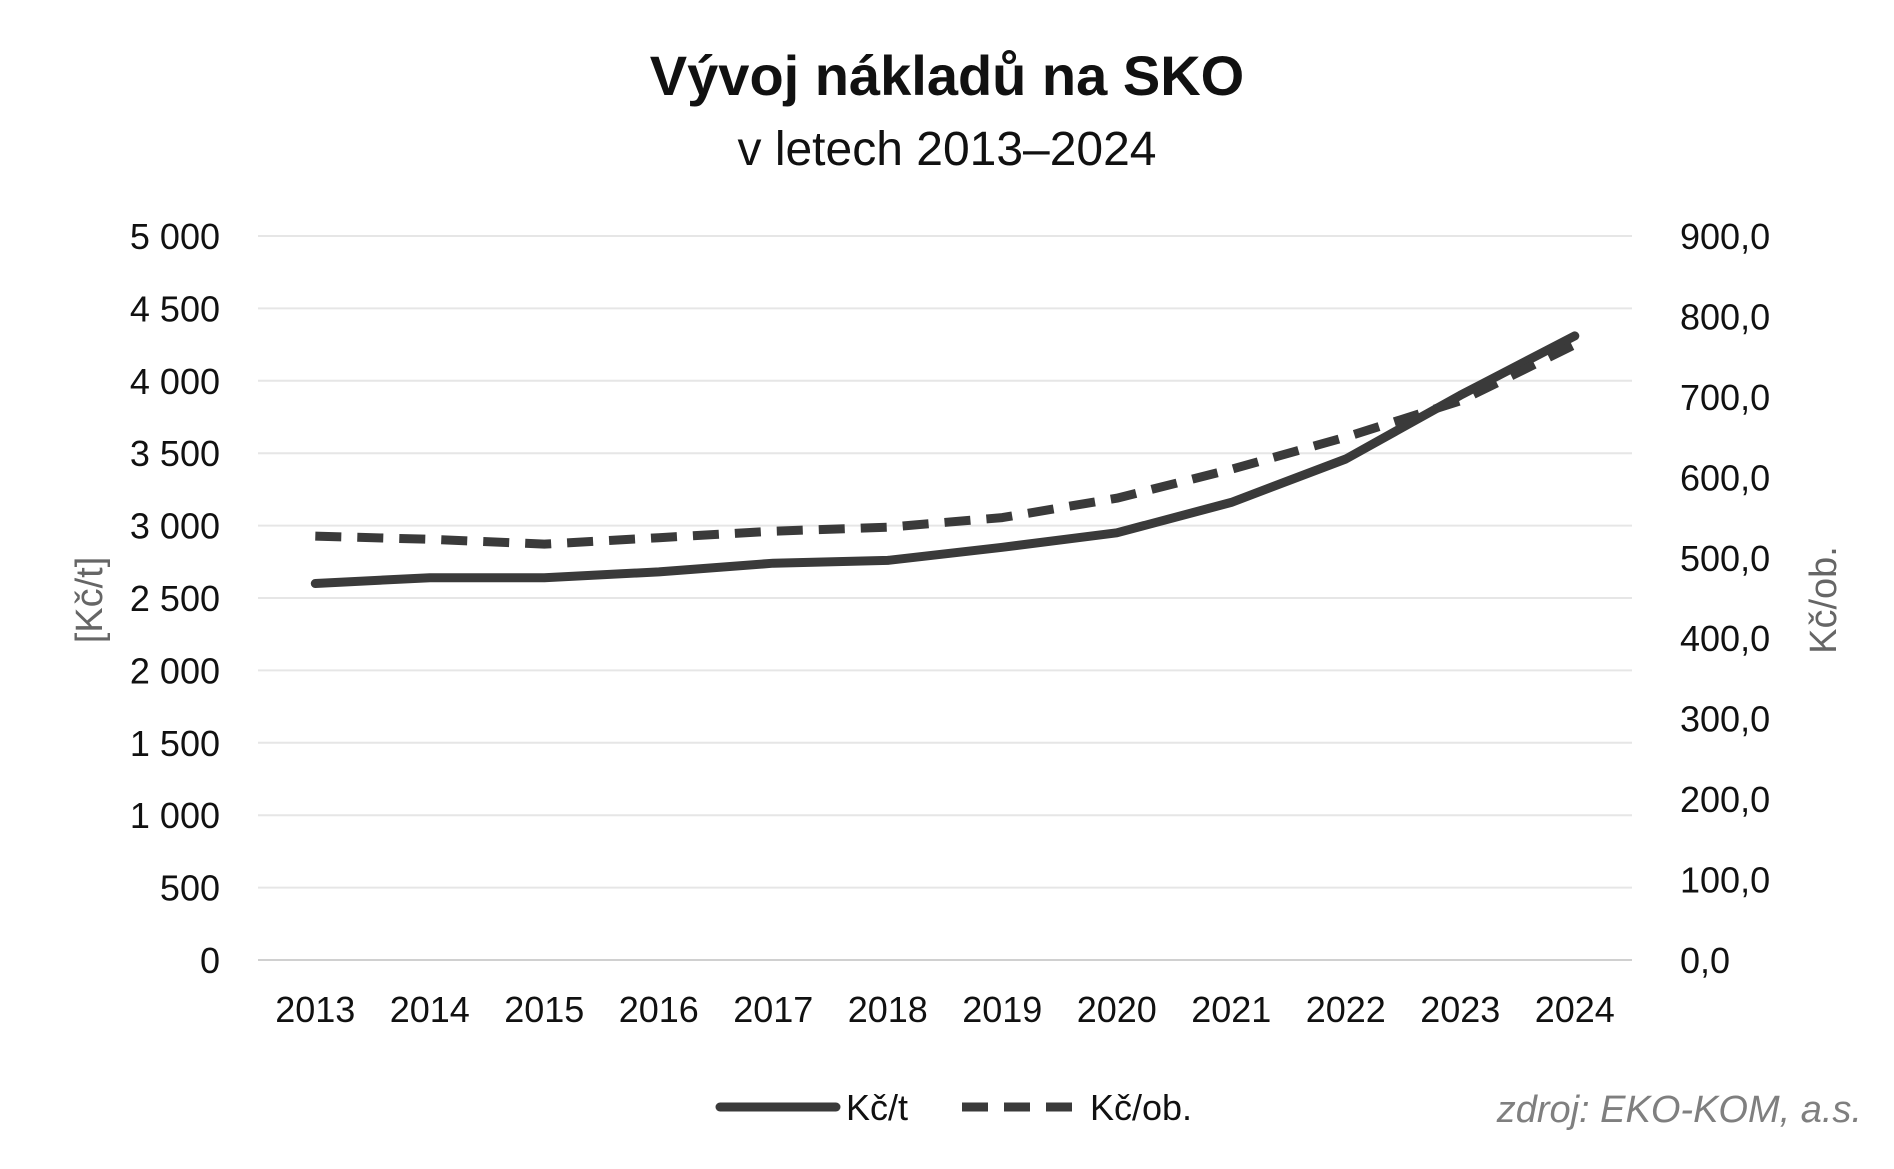 This screenshot has width=1894, height=1169. I want to click on y-tick-label: 3 500, so click(175, 453).